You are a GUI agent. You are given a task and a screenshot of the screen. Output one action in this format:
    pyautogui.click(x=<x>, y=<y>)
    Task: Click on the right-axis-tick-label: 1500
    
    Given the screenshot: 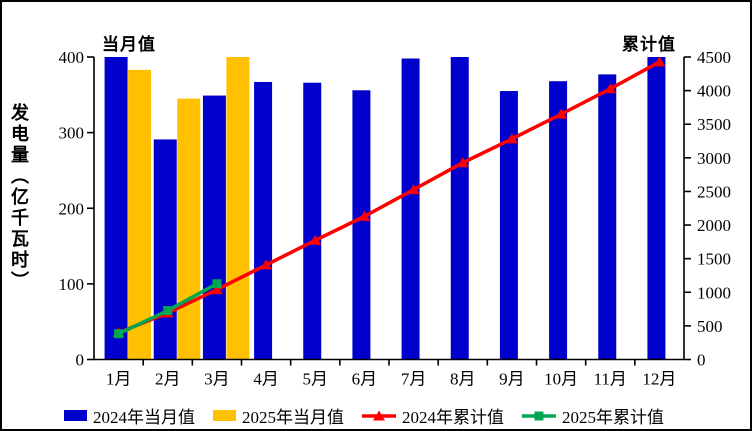 What is the action you would take?
    pyautogui.click(x=714, y=259)
    